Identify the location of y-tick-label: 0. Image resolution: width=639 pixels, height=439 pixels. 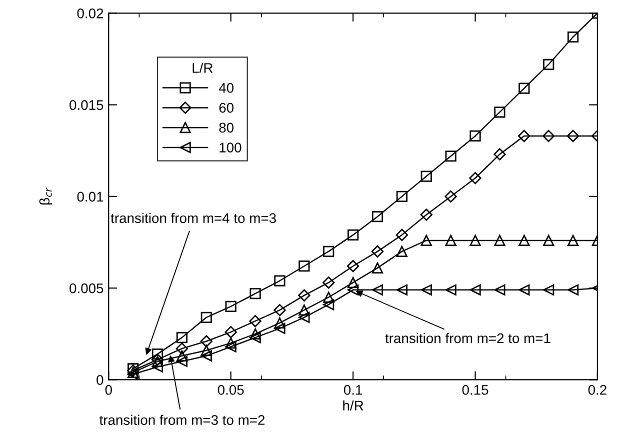
(100, 380).